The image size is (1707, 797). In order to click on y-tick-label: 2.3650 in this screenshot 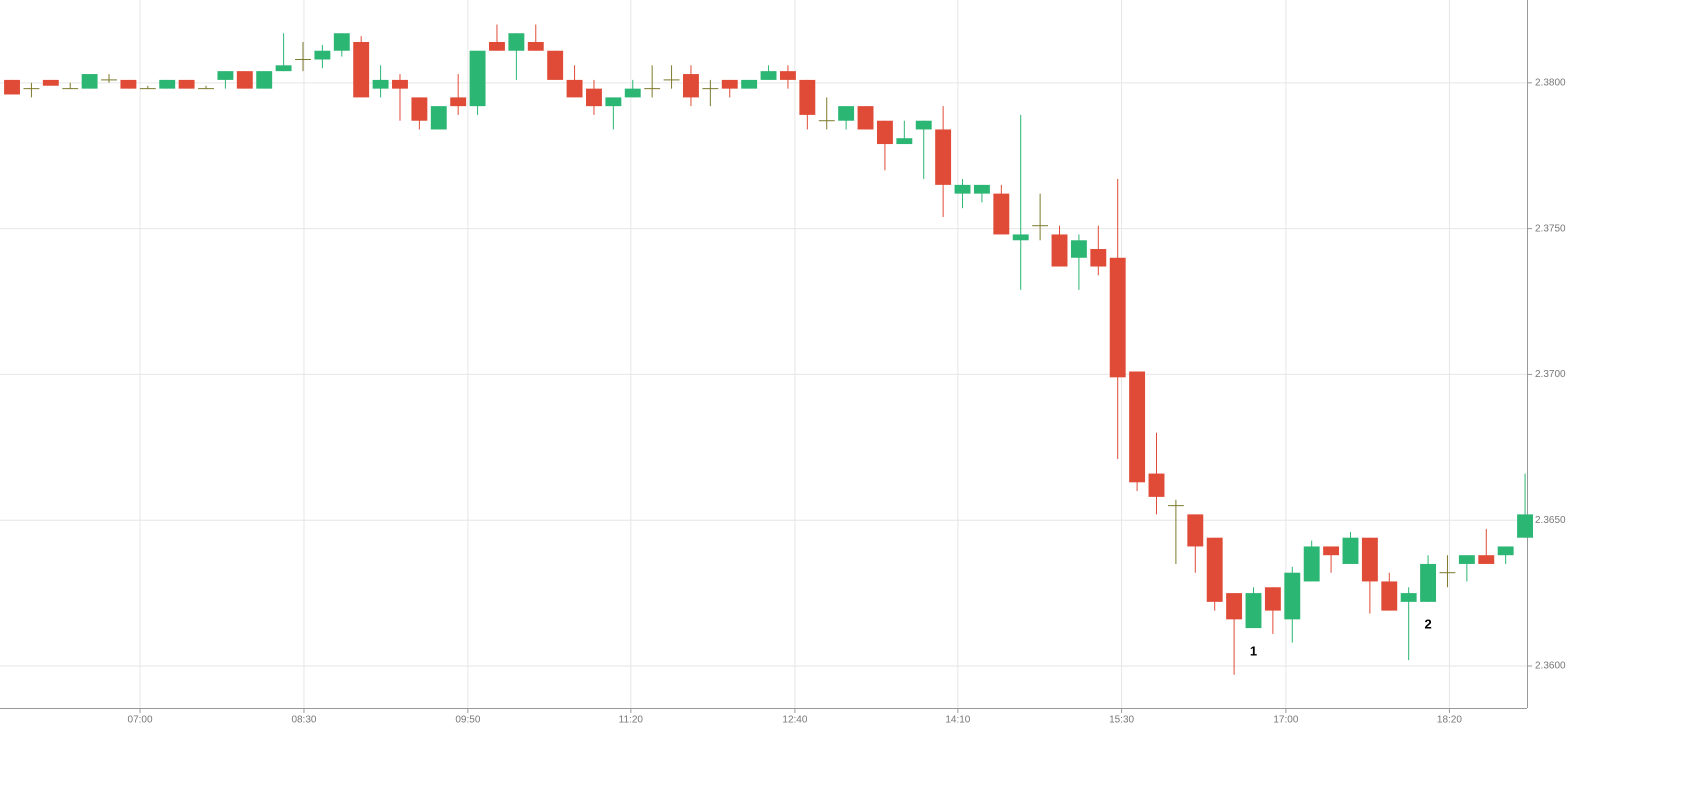, I will do `click(1550, 520)`.